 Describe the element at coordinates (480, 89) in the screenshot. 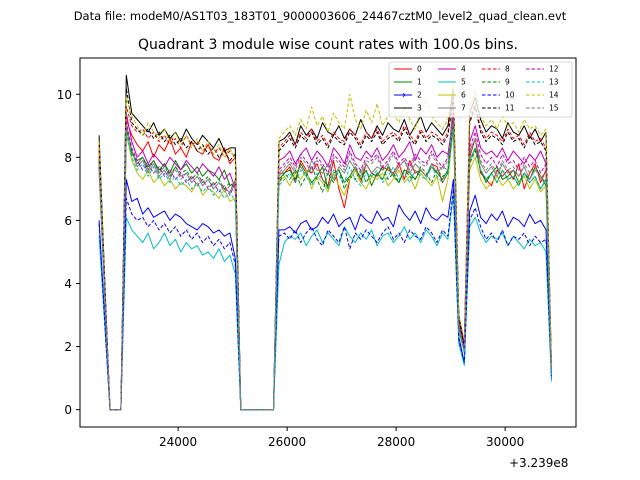

I see `legend-box` at that location.